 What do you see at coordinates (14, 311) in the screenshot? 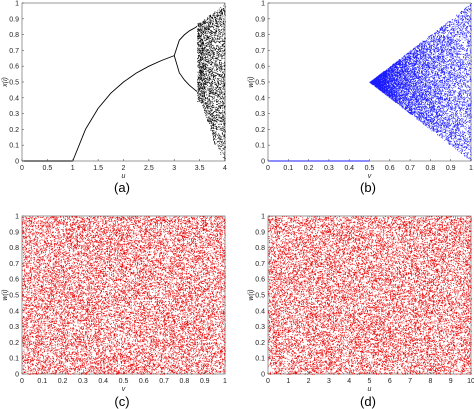
I see `y-tick-label-c-4: 0.4` at bounding box center [14, 311].